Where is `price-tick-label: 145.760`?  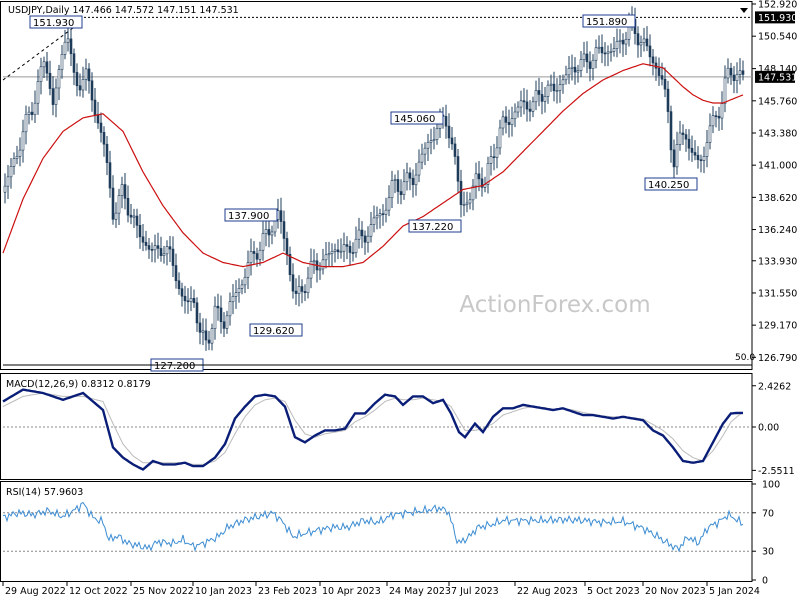 price-tick-label: 145.760 is located at coordinates (777, 101).